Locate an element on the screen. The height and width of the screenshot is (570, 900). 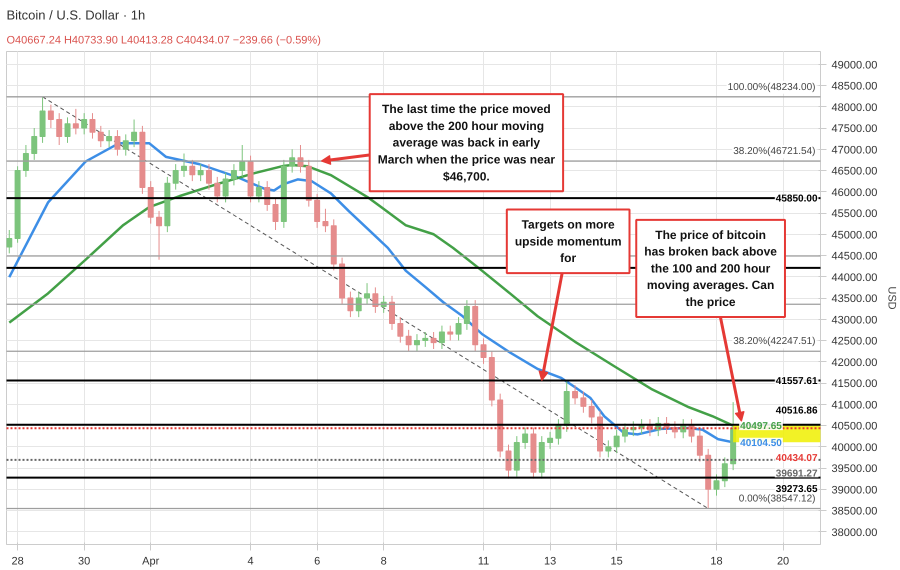
x-tick-label: 6 is located at coordinates (317, 562).